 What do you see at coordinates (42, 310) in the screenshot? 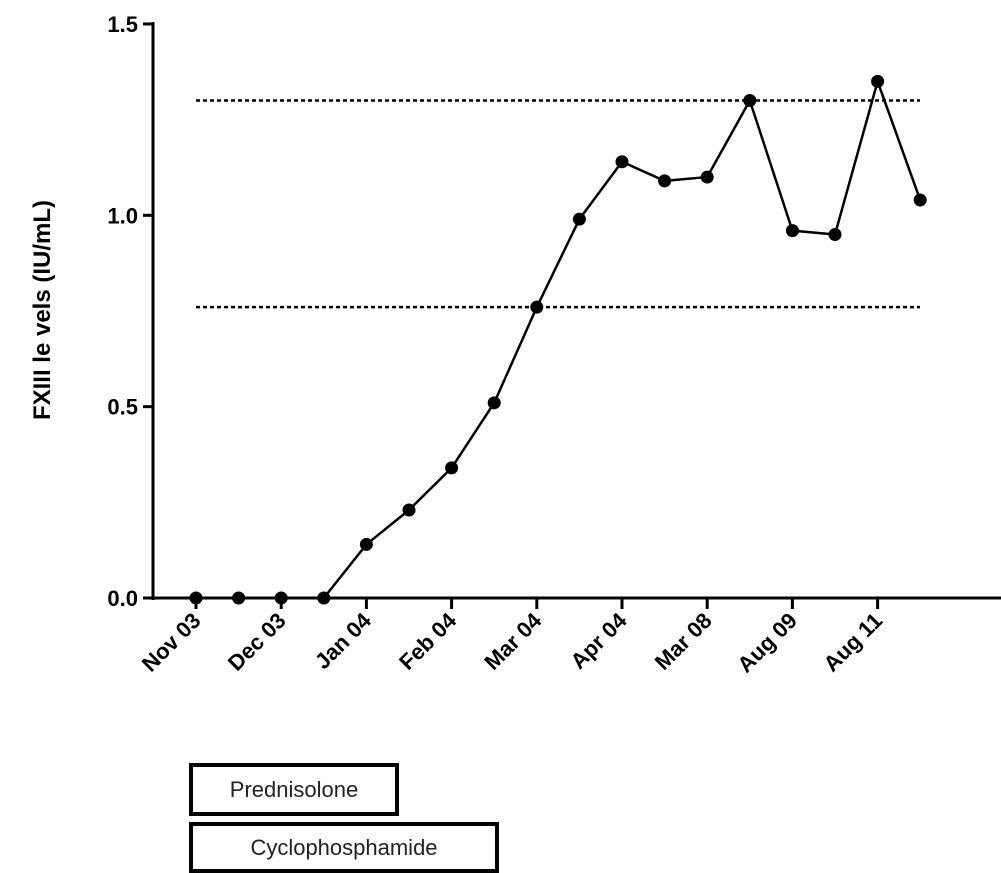
I see `y-axis-title: FXIII le vels (IU/mL)` at bounding box center [42, 310].